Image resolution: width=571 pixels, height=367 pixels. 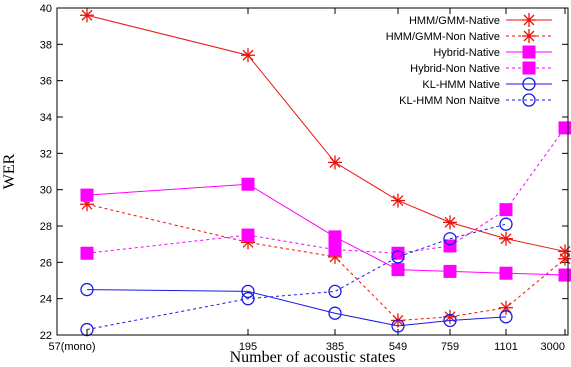 I want to click on x-axis-label: Number of acoustic states, so click(x=313, y=357).